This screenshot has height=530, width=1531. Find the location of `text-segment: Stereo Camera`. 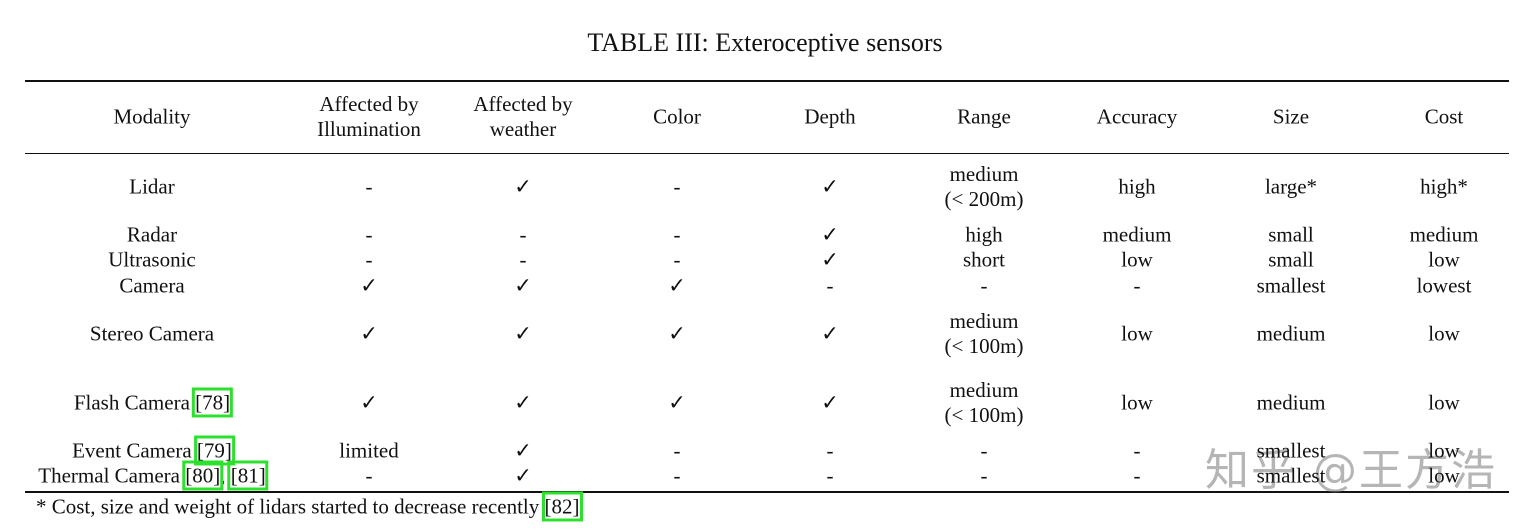

text-segment: Stereo Camera is located at coordinates (152, 333).